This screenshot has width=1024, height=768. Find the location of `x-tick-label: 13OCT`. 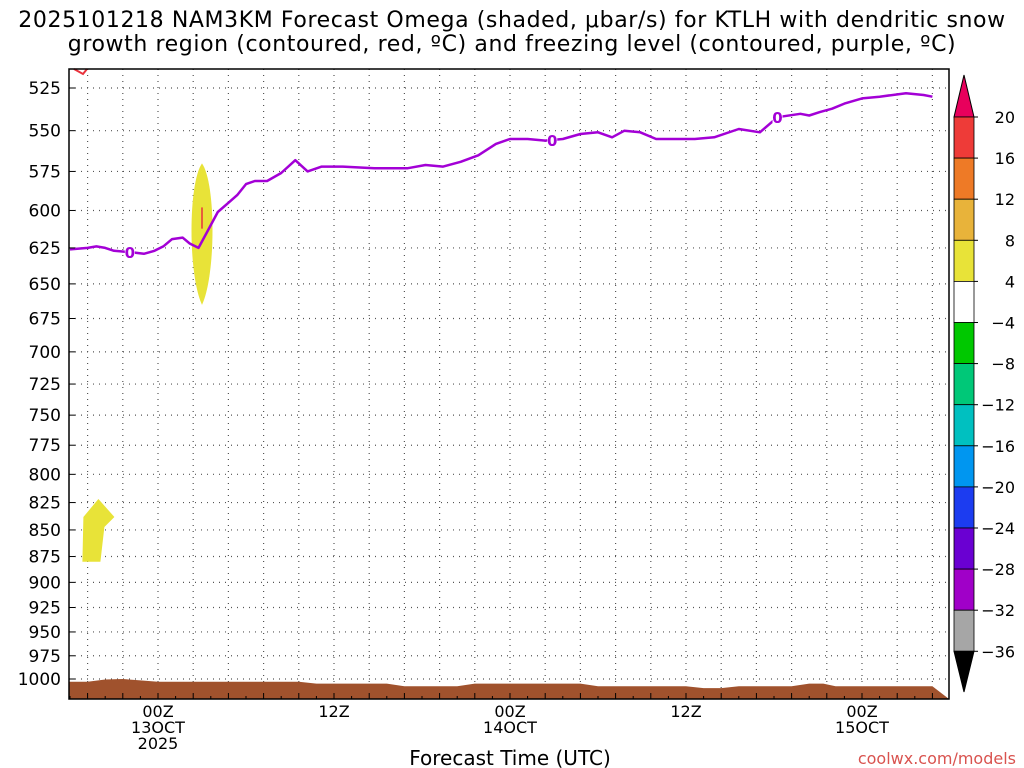

x-tick-label: 13OCT is located at coordinates (158, 727).